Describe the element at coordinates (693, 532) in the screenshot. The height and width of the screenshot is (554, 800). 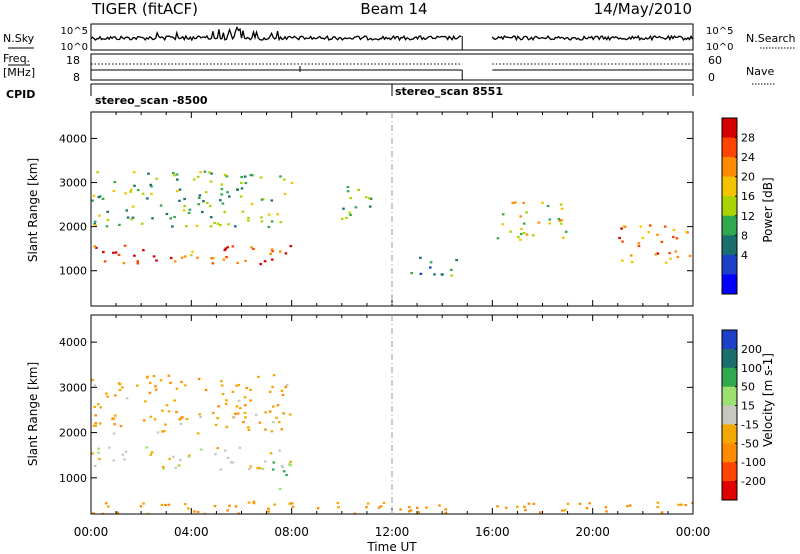
I see `x-tick-label-6: 00:00` at that location.